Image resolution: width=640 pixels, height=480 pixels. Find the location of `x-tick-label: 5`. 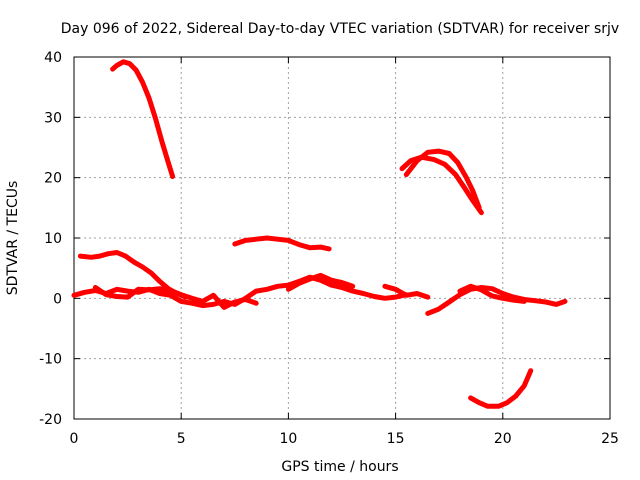

x-tick-label: 5 is located at coordinates (181, 439).